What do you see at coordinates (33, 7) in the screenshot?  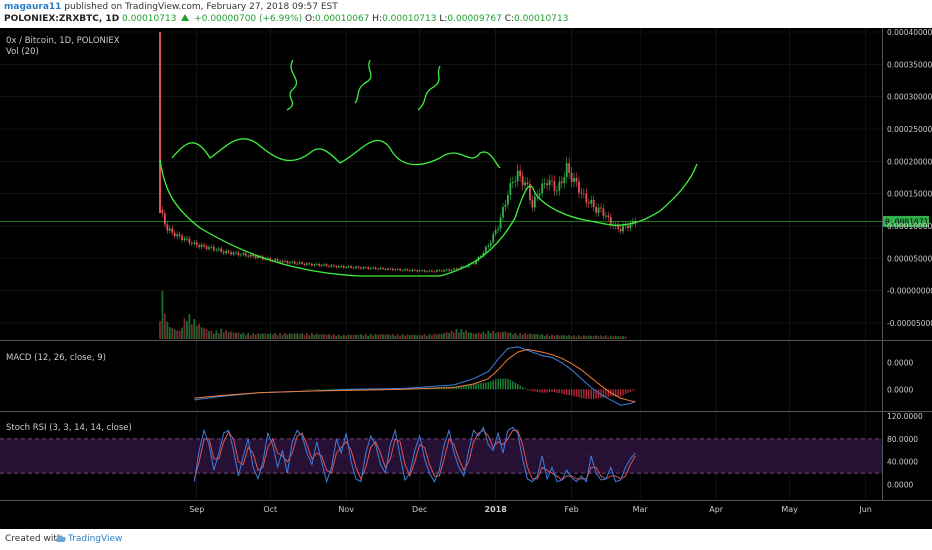 I see `author-link: magaura11` at bounding box center [33, 7].